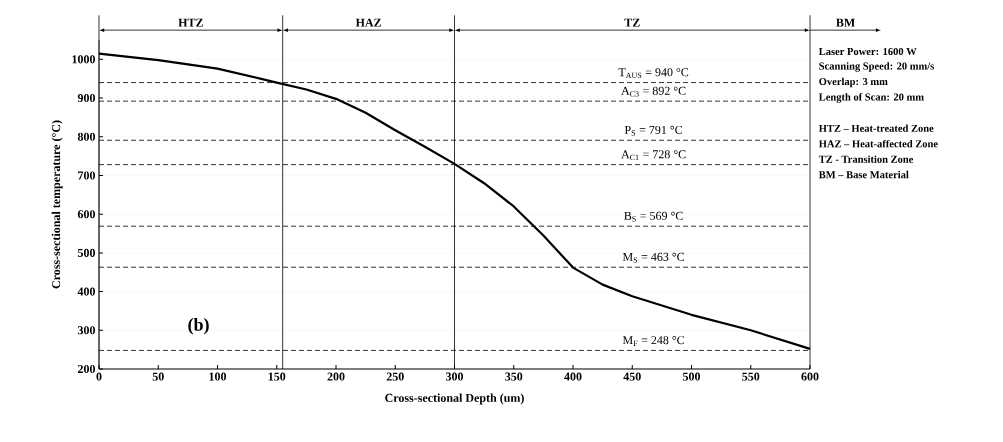 This screenshot has height=442, width=1003. Describe the element at coordinates (86, 98) in the screenshot. I see `y-tick-label: 900` at that location.